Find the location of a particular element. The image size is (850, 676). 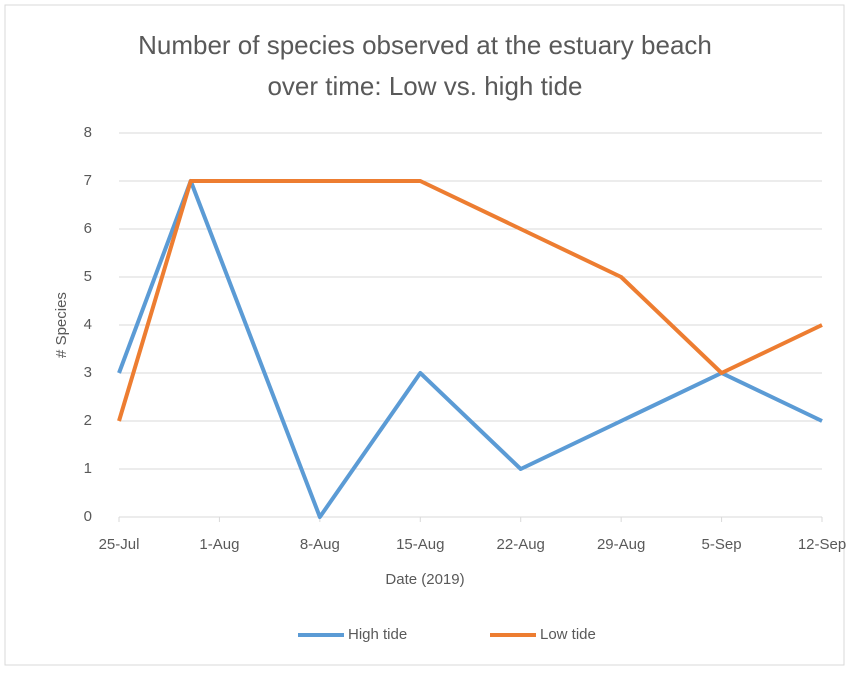

y-tick-label: 8 is located at coordinates (88, 132).